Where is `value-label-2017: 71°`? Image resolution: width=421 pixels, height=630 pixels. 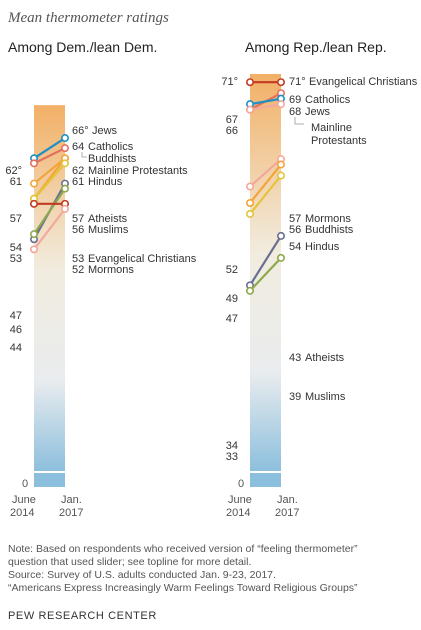
value-label-2017: 71° is located at coordinates (297, 82).